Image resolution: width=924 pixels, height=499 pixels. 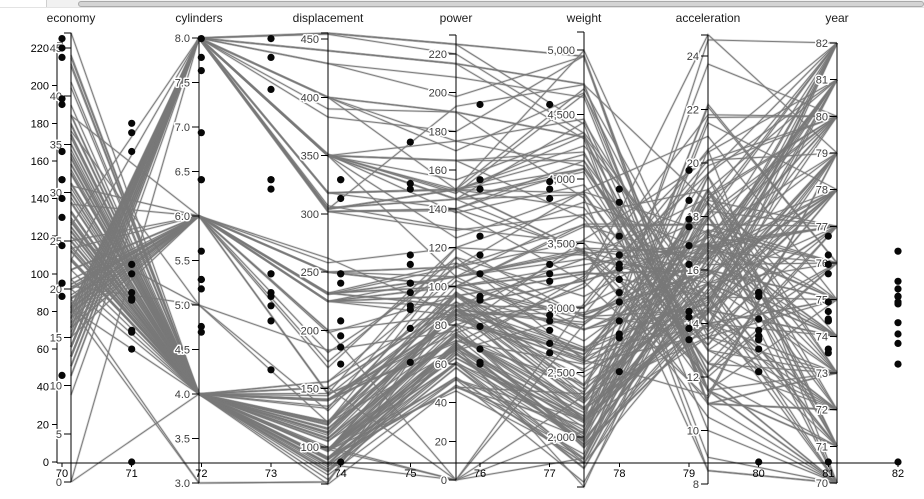 What do you see at coordinates (822, 447) in the screenshot?
I see `year-tick-label: 71` at bounding box center [822, 447].